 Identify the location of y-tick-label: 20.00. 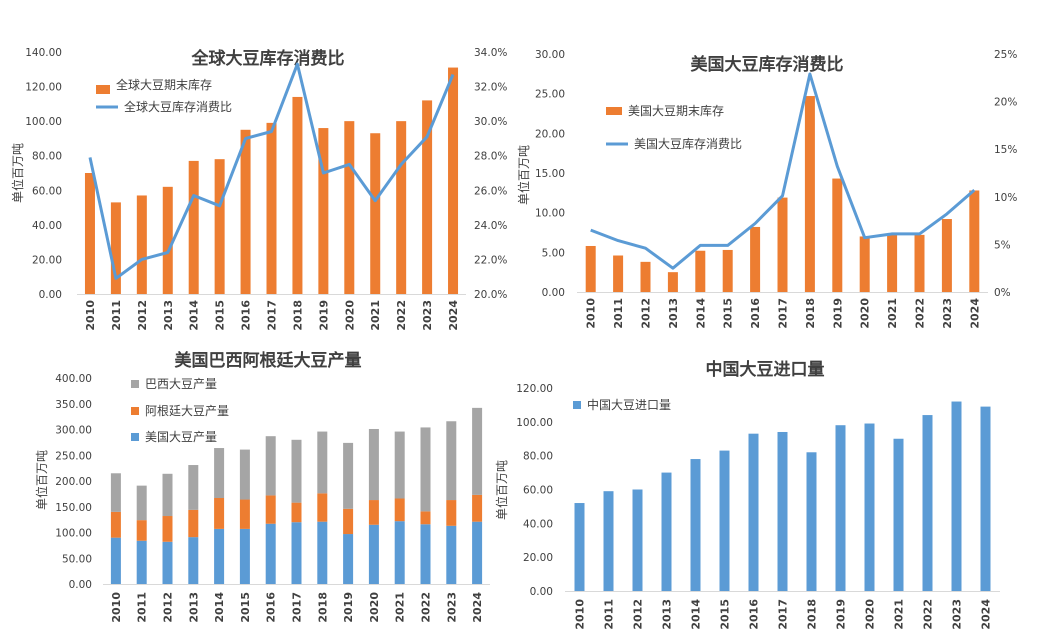
(538, 558).